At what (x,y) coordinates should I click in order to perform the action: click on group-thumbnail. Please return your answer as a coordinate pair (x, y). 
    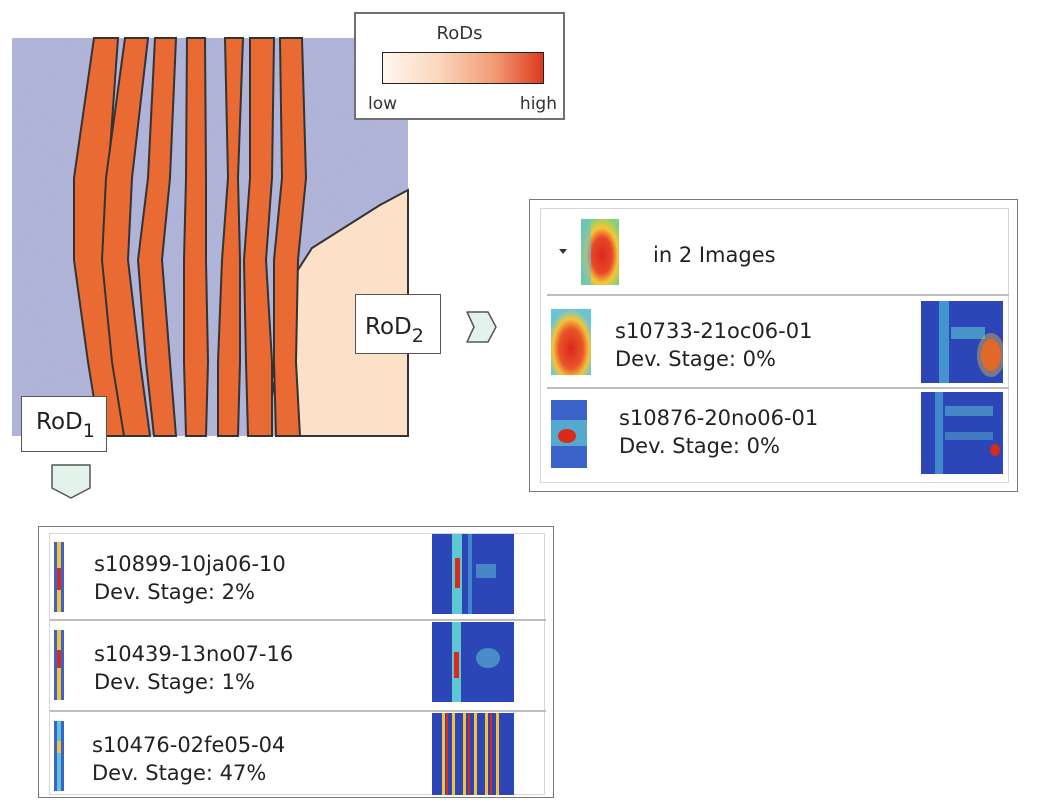
    Looking at the image, I should click on (600, 252).